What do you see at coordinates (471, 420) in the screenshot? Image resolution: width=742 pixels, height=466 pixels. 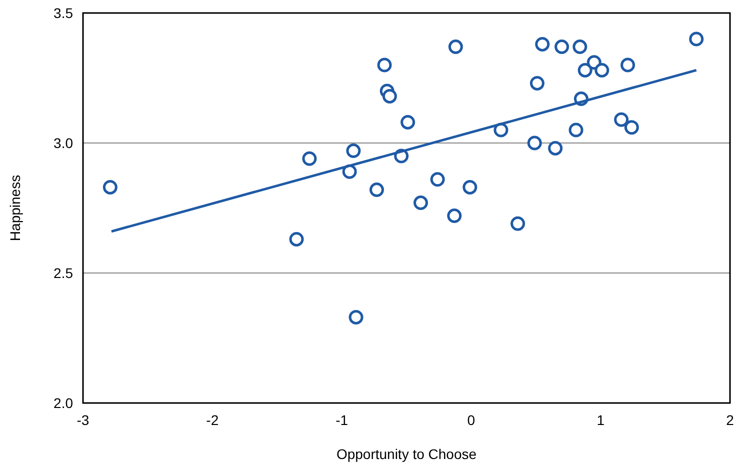 I see `x-tick-label: 0` at bounding box center [471, 420].